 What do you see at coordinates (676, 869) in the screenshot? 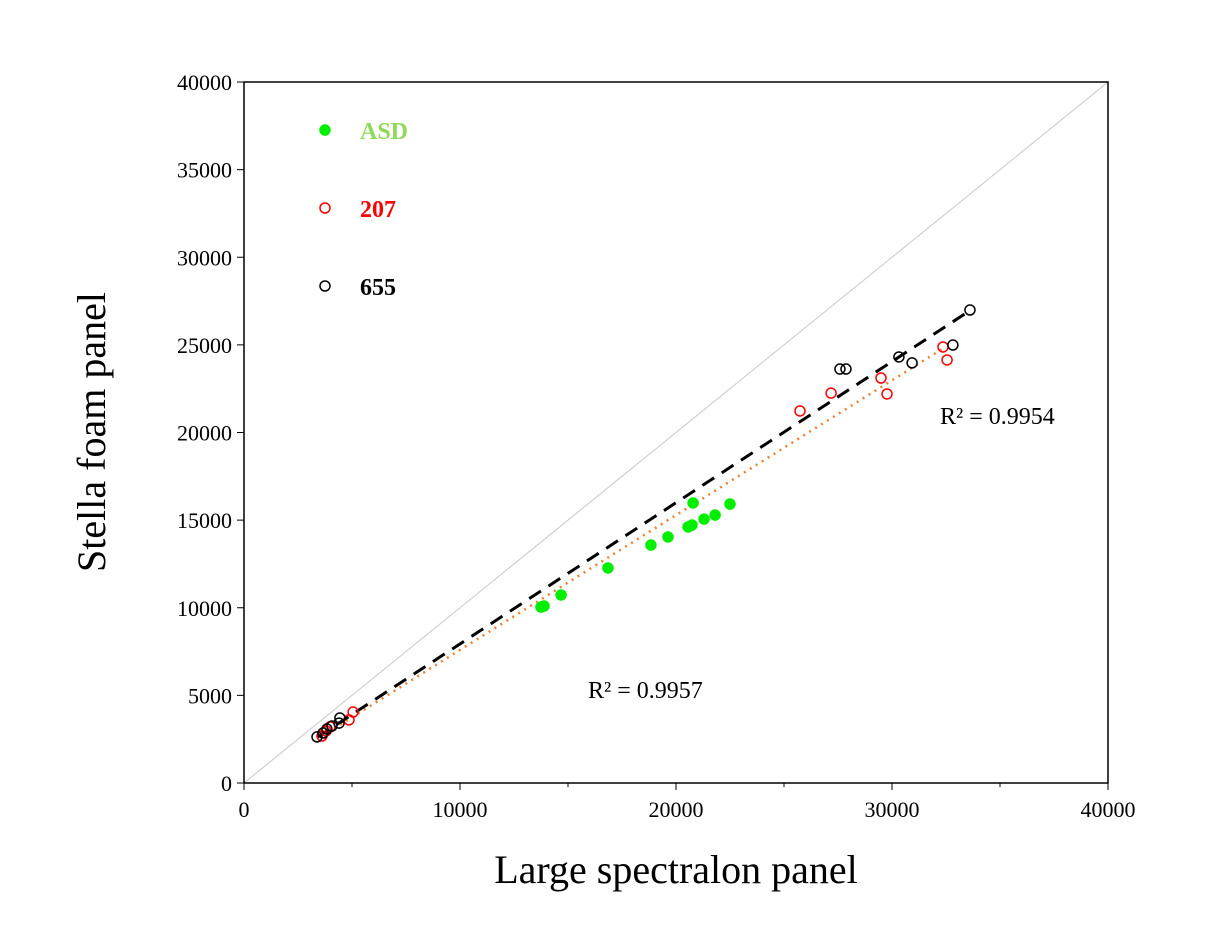
I see `x-axis-label: Large spectralon panel` at bounding box center [676, 869].